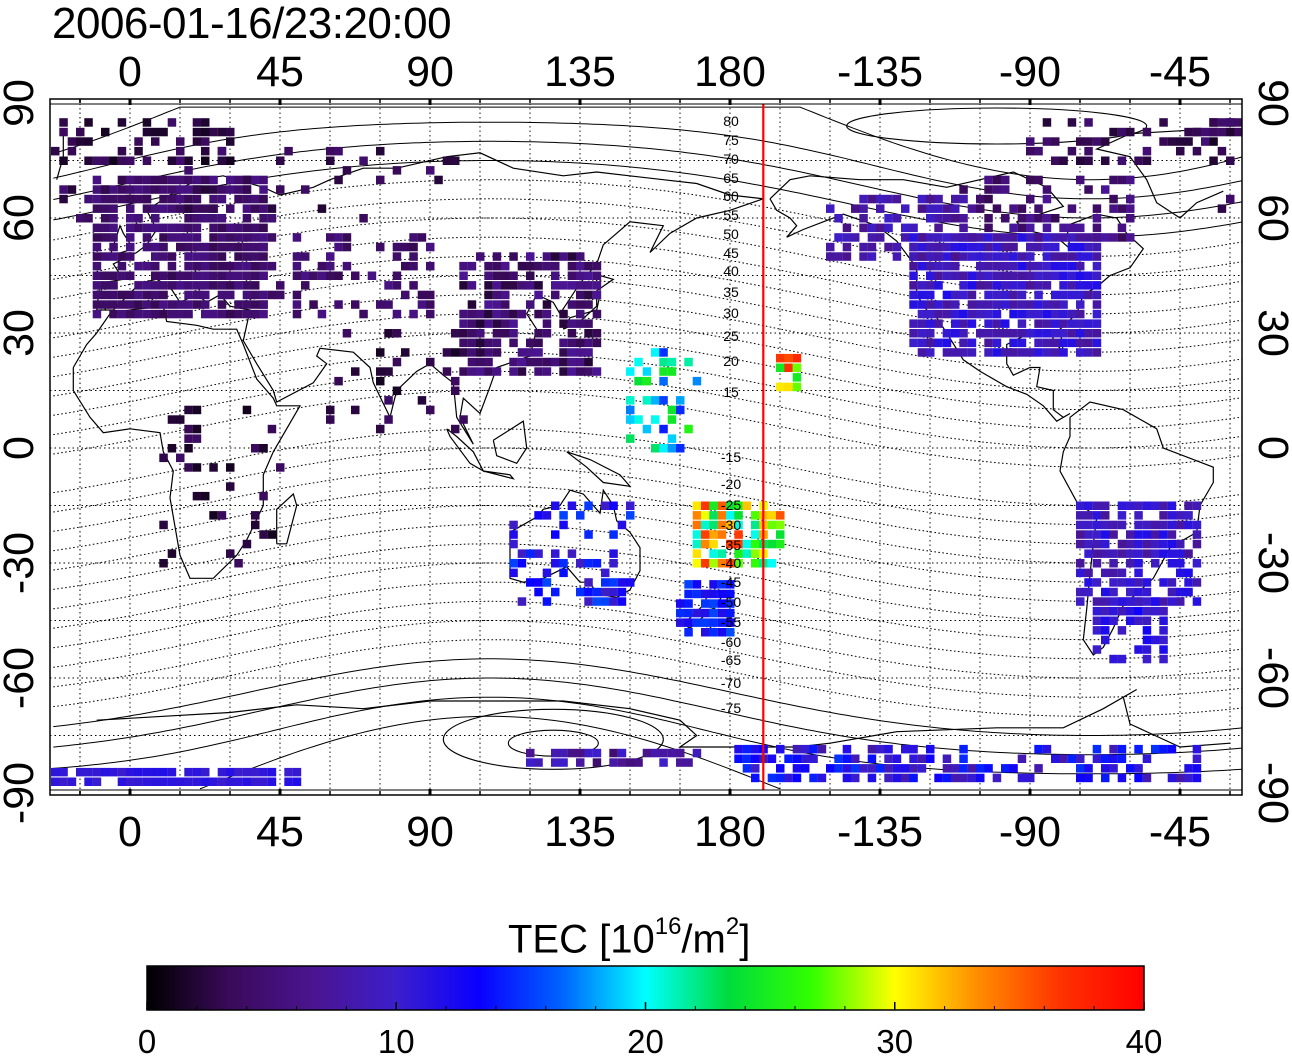 This screenshot has height=1057, width=1292. Describe the element at coordinates (731, 457) in the screenshot. I see `magnetic-latitude-label: -15` at that location.